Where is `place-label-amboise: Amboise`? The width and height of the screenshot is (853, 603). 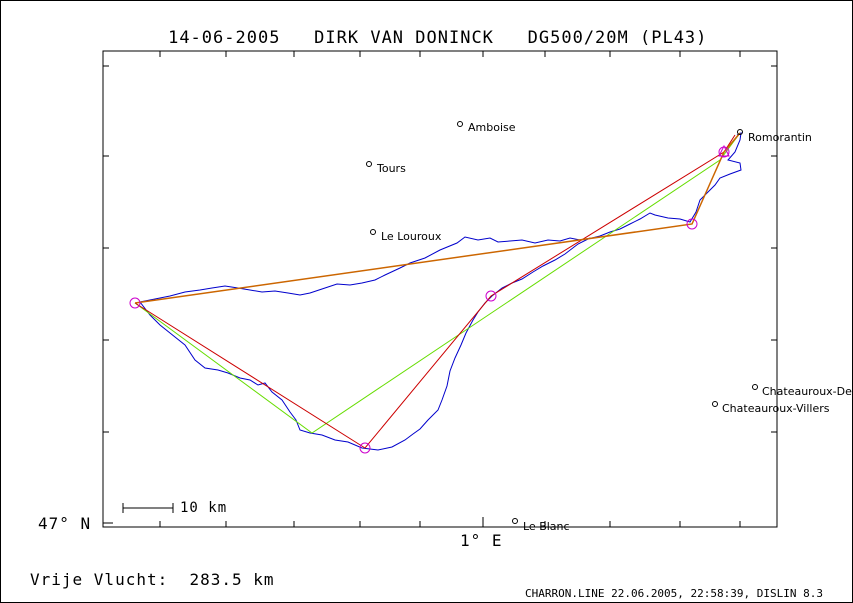
place-label-amboise: Amboise is located at coordinates (492, 127).